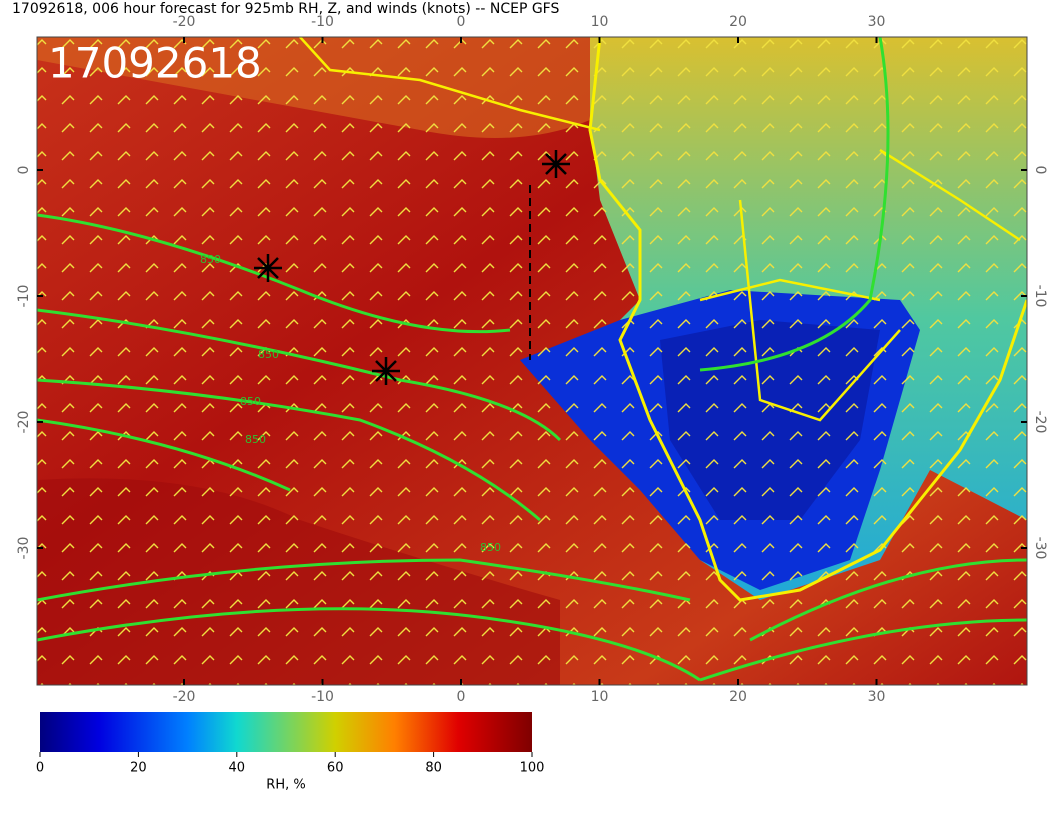 This screenshot has width=1056, height=816. Describe the element at coordinates (738, 697) in the screenshot. I see `lon-label-bottom: 20` at that location.